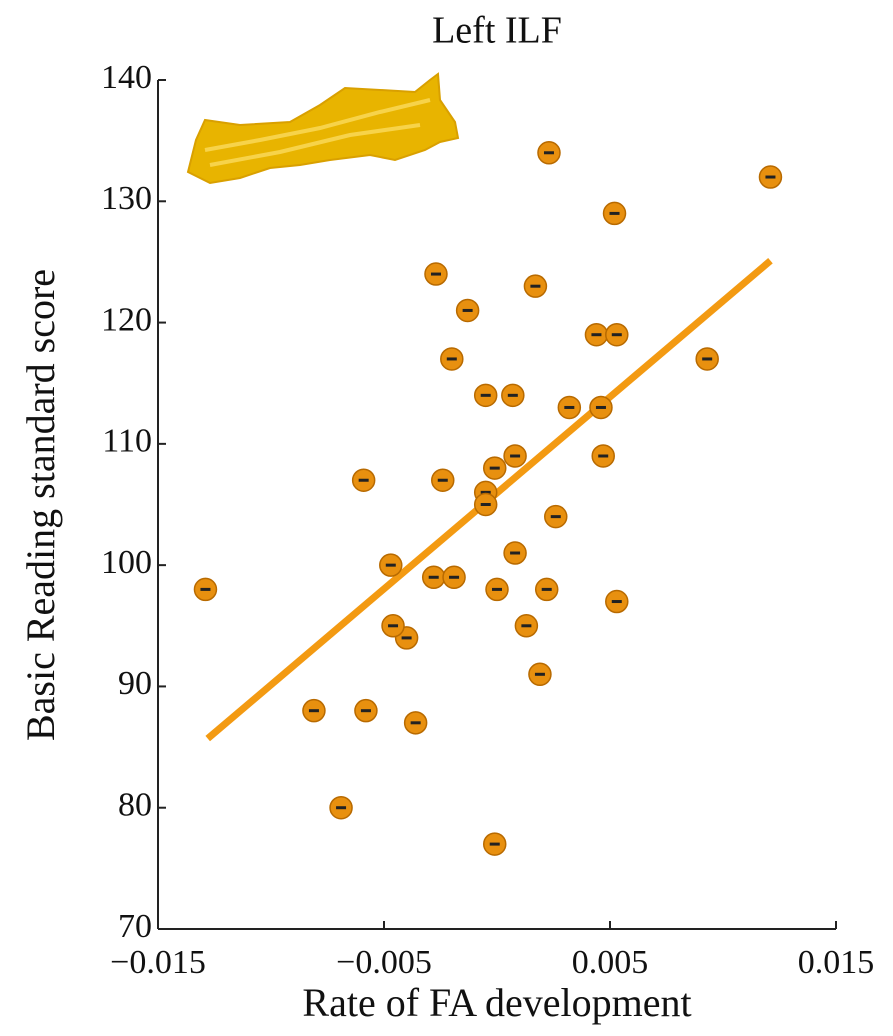  I want to click on x-tick-label: 0.015, so click(836, 962).